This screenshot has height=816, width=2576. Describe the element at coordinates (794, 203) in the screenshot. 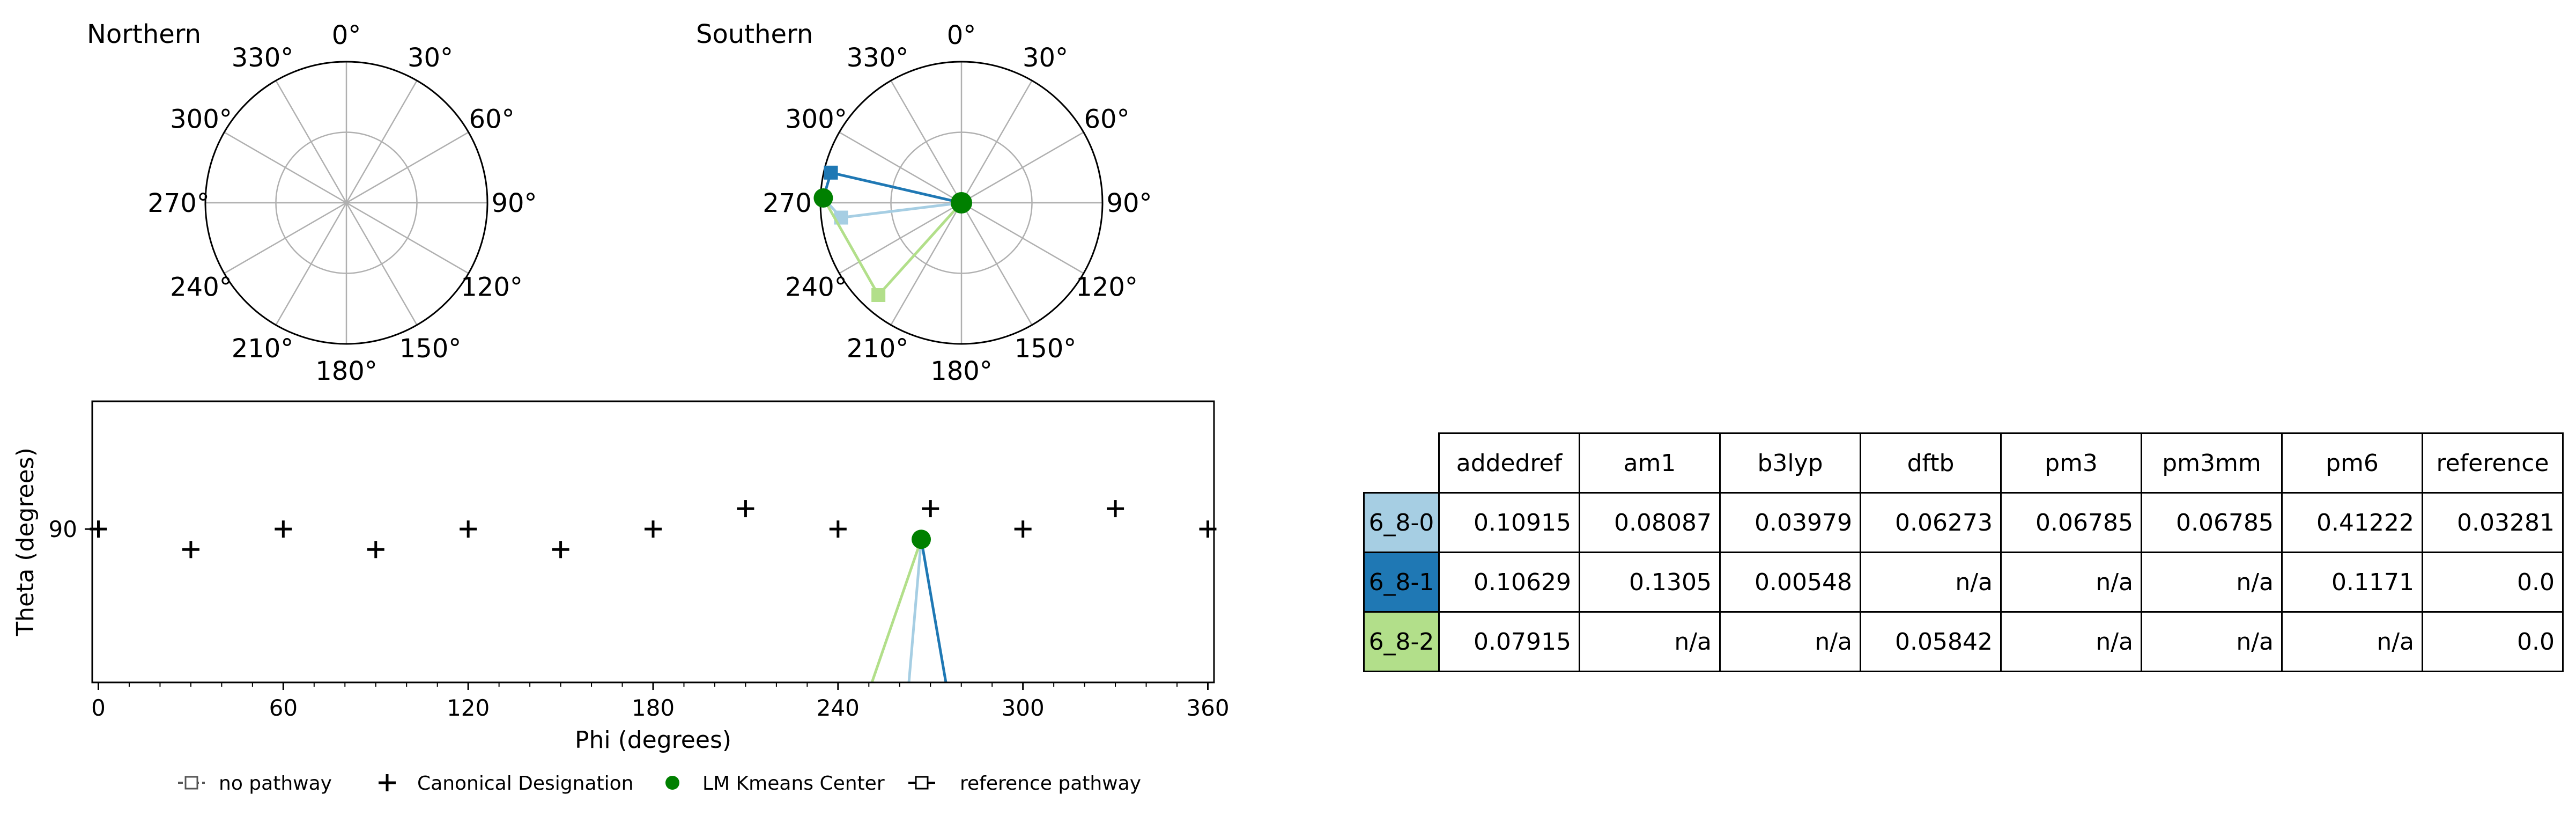

I see `polar-south-tick-label: 270°` at that location.